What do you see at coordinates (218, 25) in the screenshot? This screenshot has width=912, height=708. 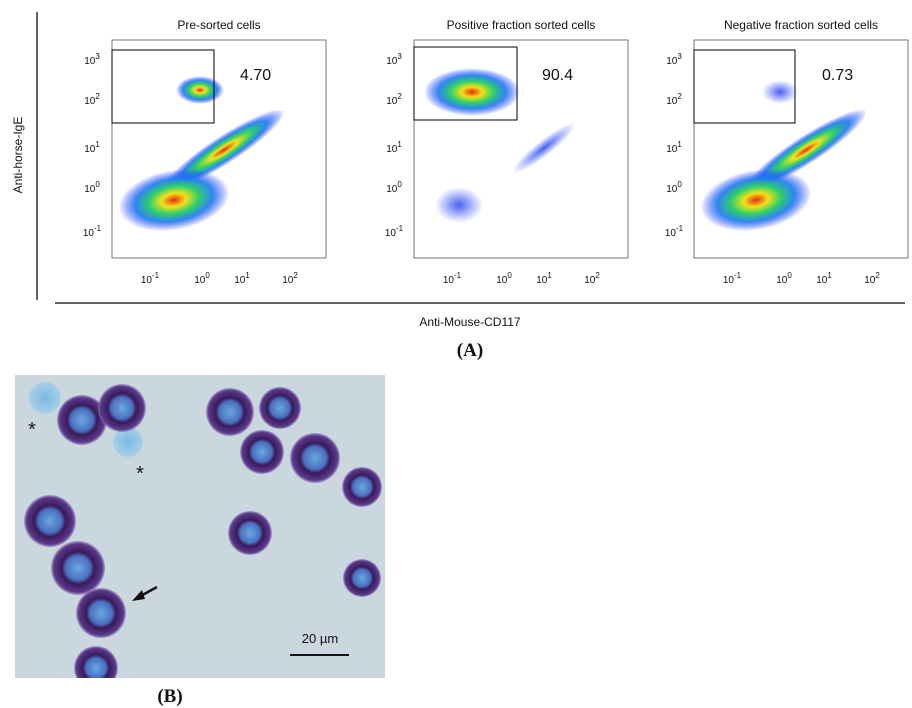 I see `plot-title: Pre-sorted cells` at bounding box center [218, 25].